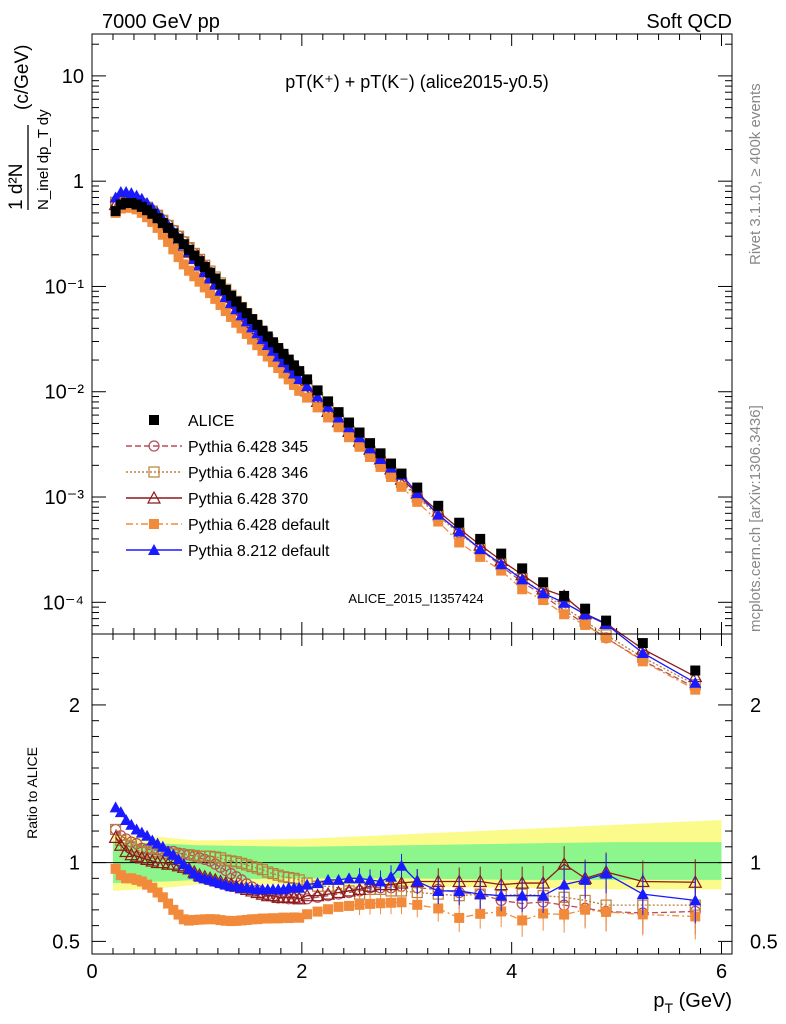 This screenshot has width=786, height=1024. Describe the element at coordinates (63, 603) in the screenshot. I see `y-tick-label: 10⁻⁴` at that location.